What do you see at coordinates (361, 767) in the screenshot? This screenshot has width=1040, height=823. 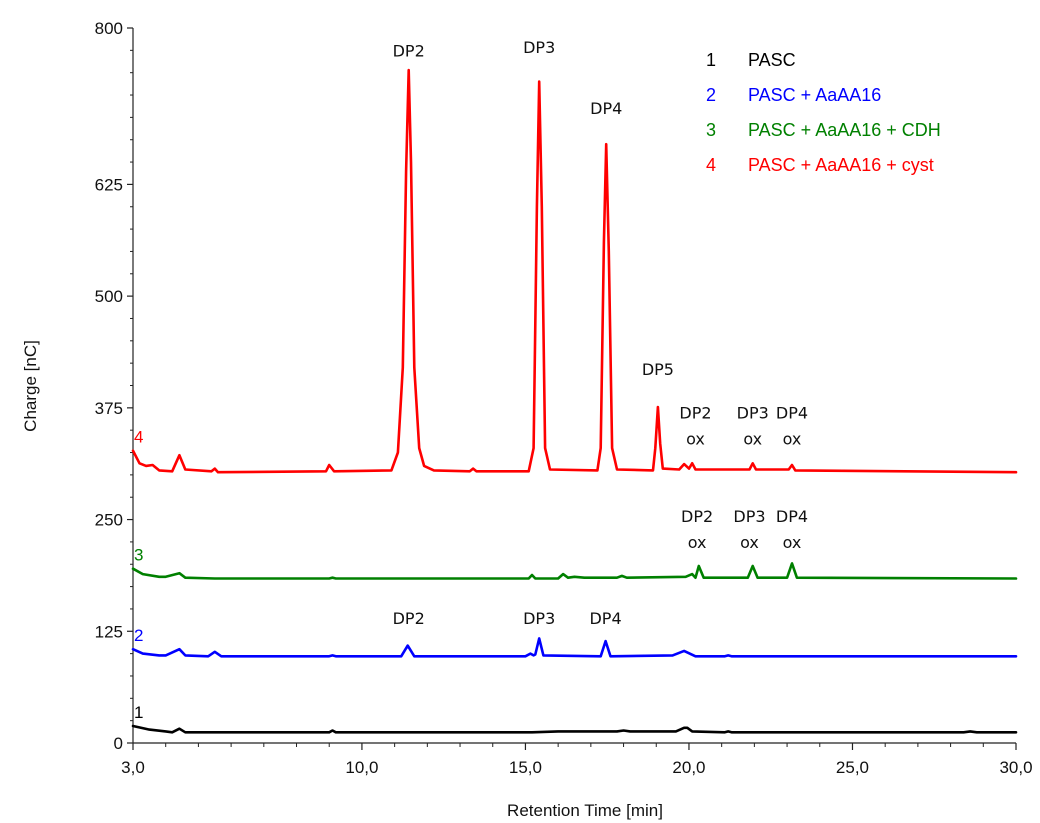 I see `x-tick-label: 10,0` at bounding box center [361, 767].